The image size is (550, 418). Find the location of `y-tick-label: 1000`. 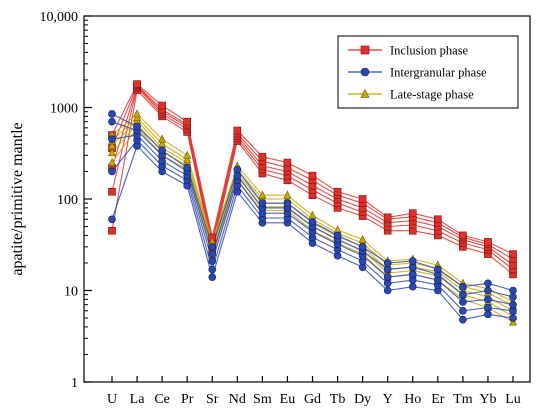

y-tick-label: 1000 is located at coordinates (64, 109).